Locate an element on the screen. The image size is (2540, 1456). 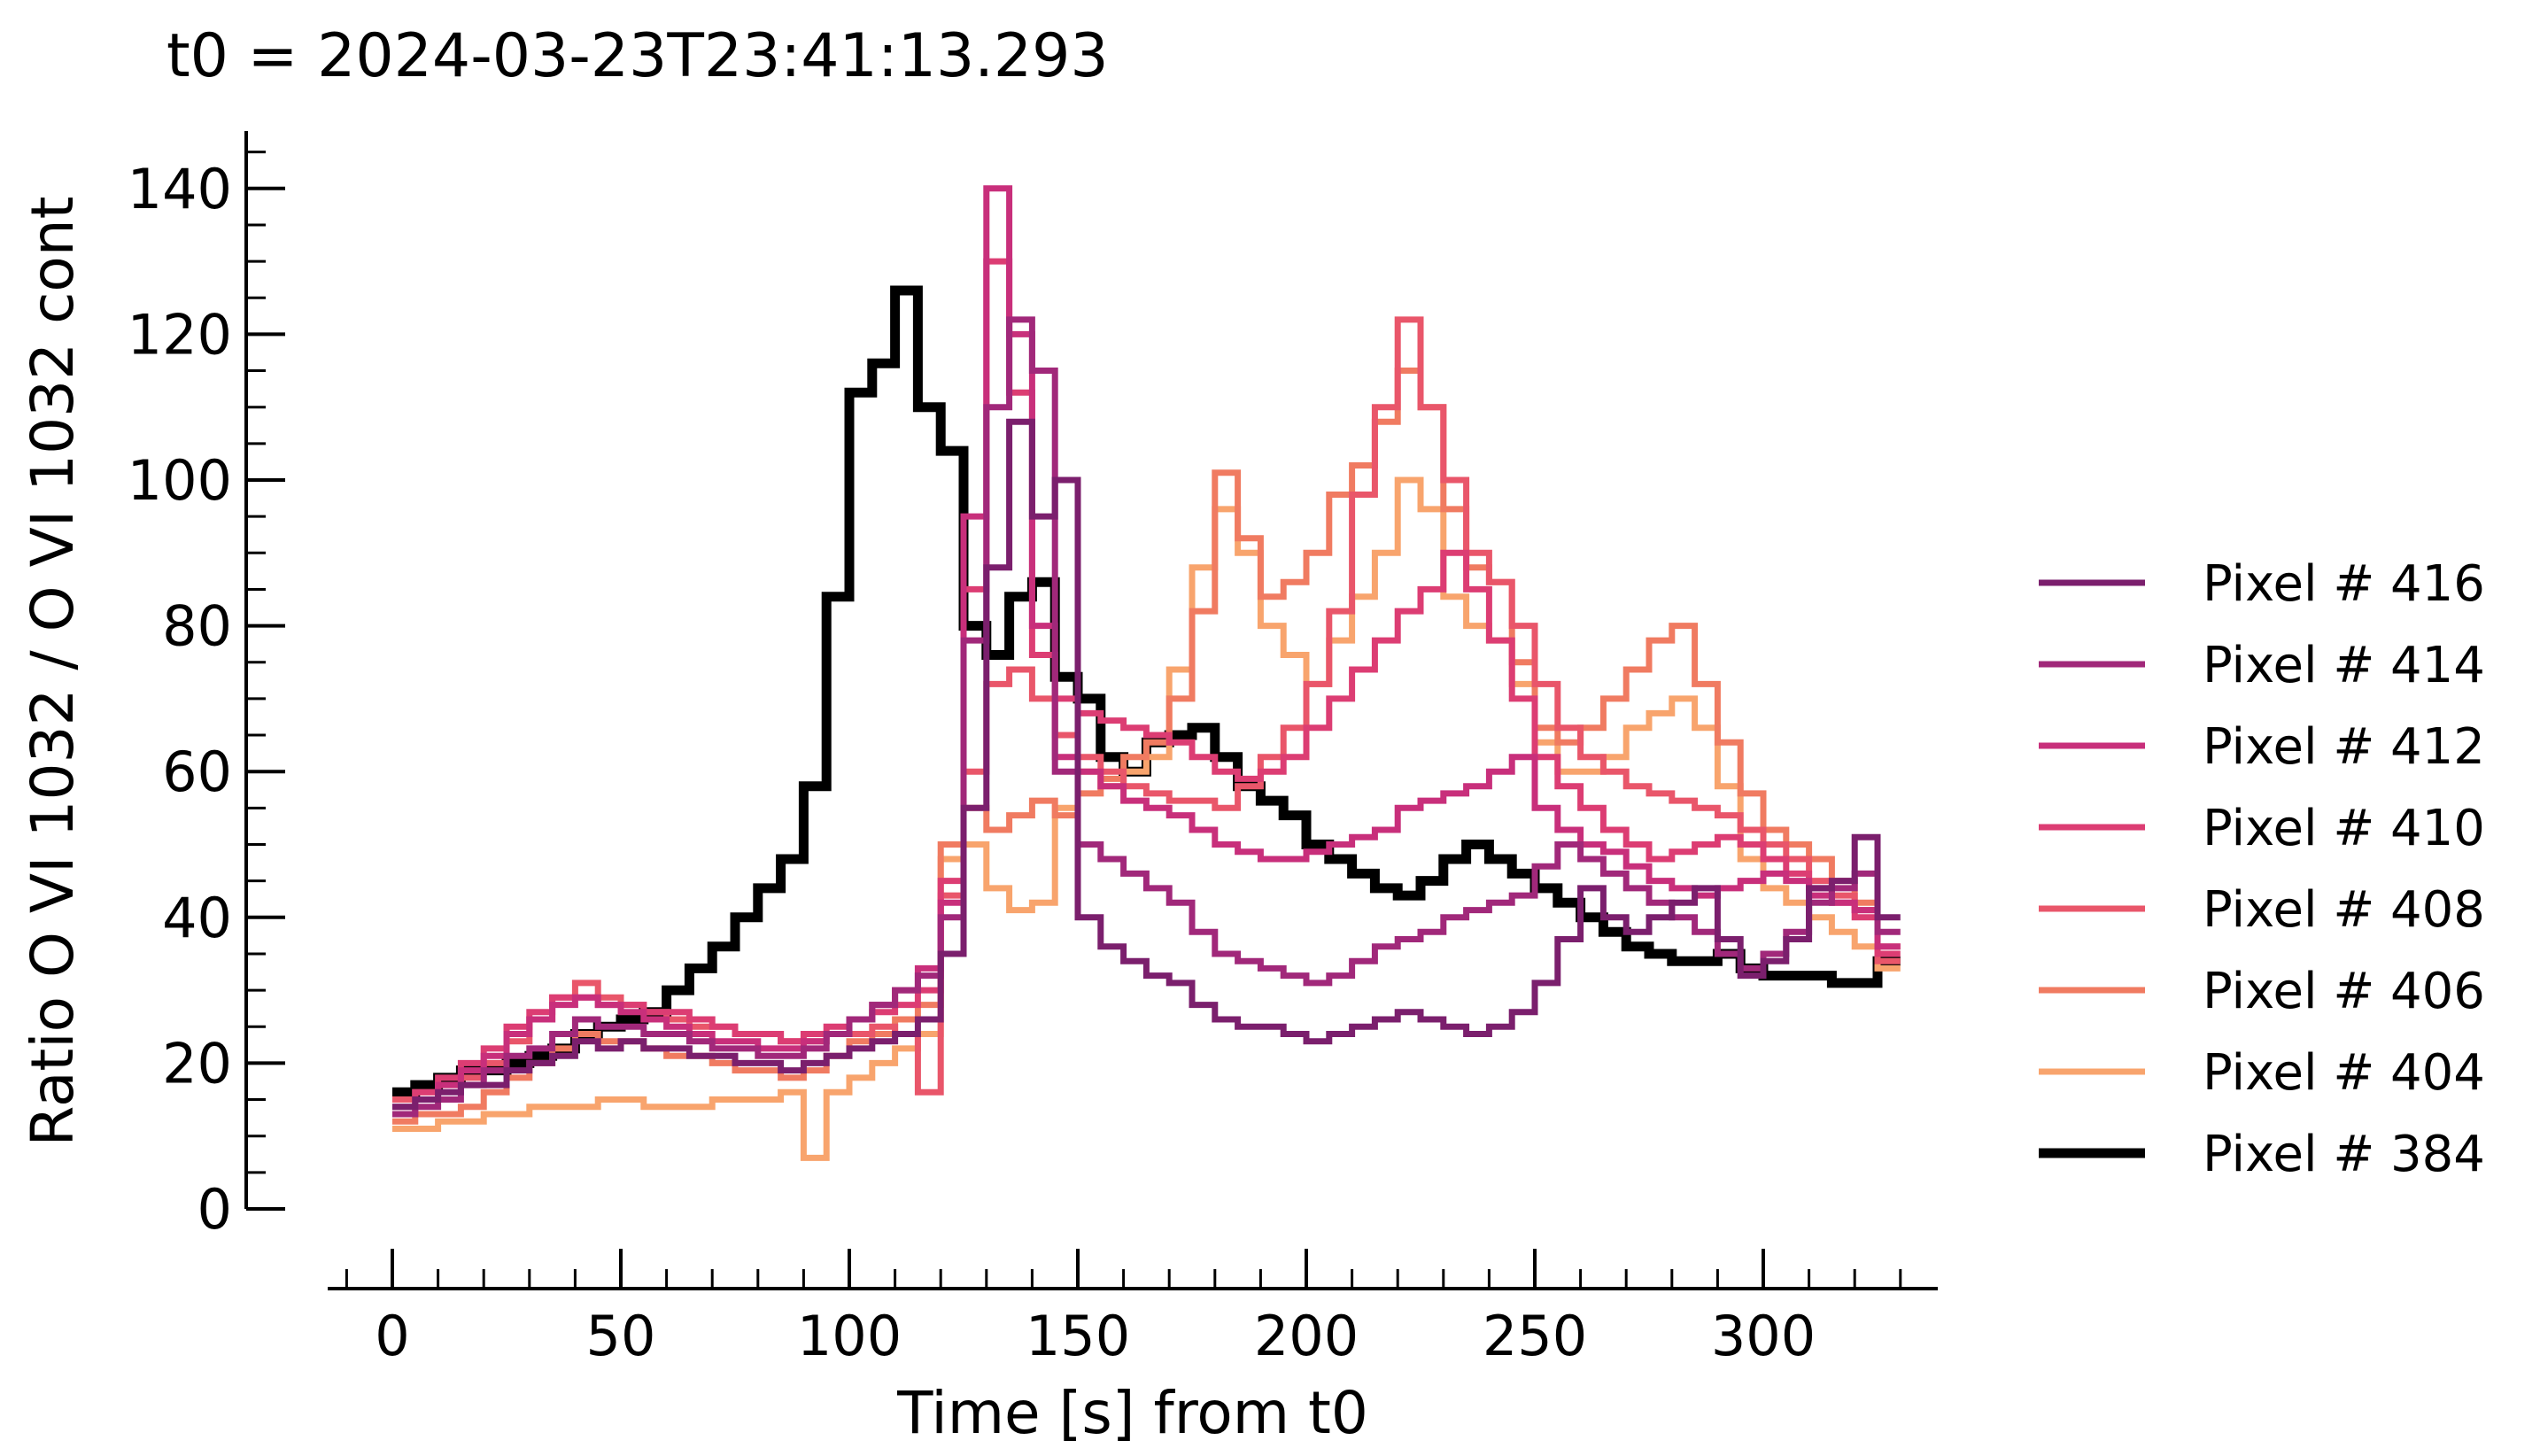
y-tick-label: 60 is located at coordinates (197, 772).